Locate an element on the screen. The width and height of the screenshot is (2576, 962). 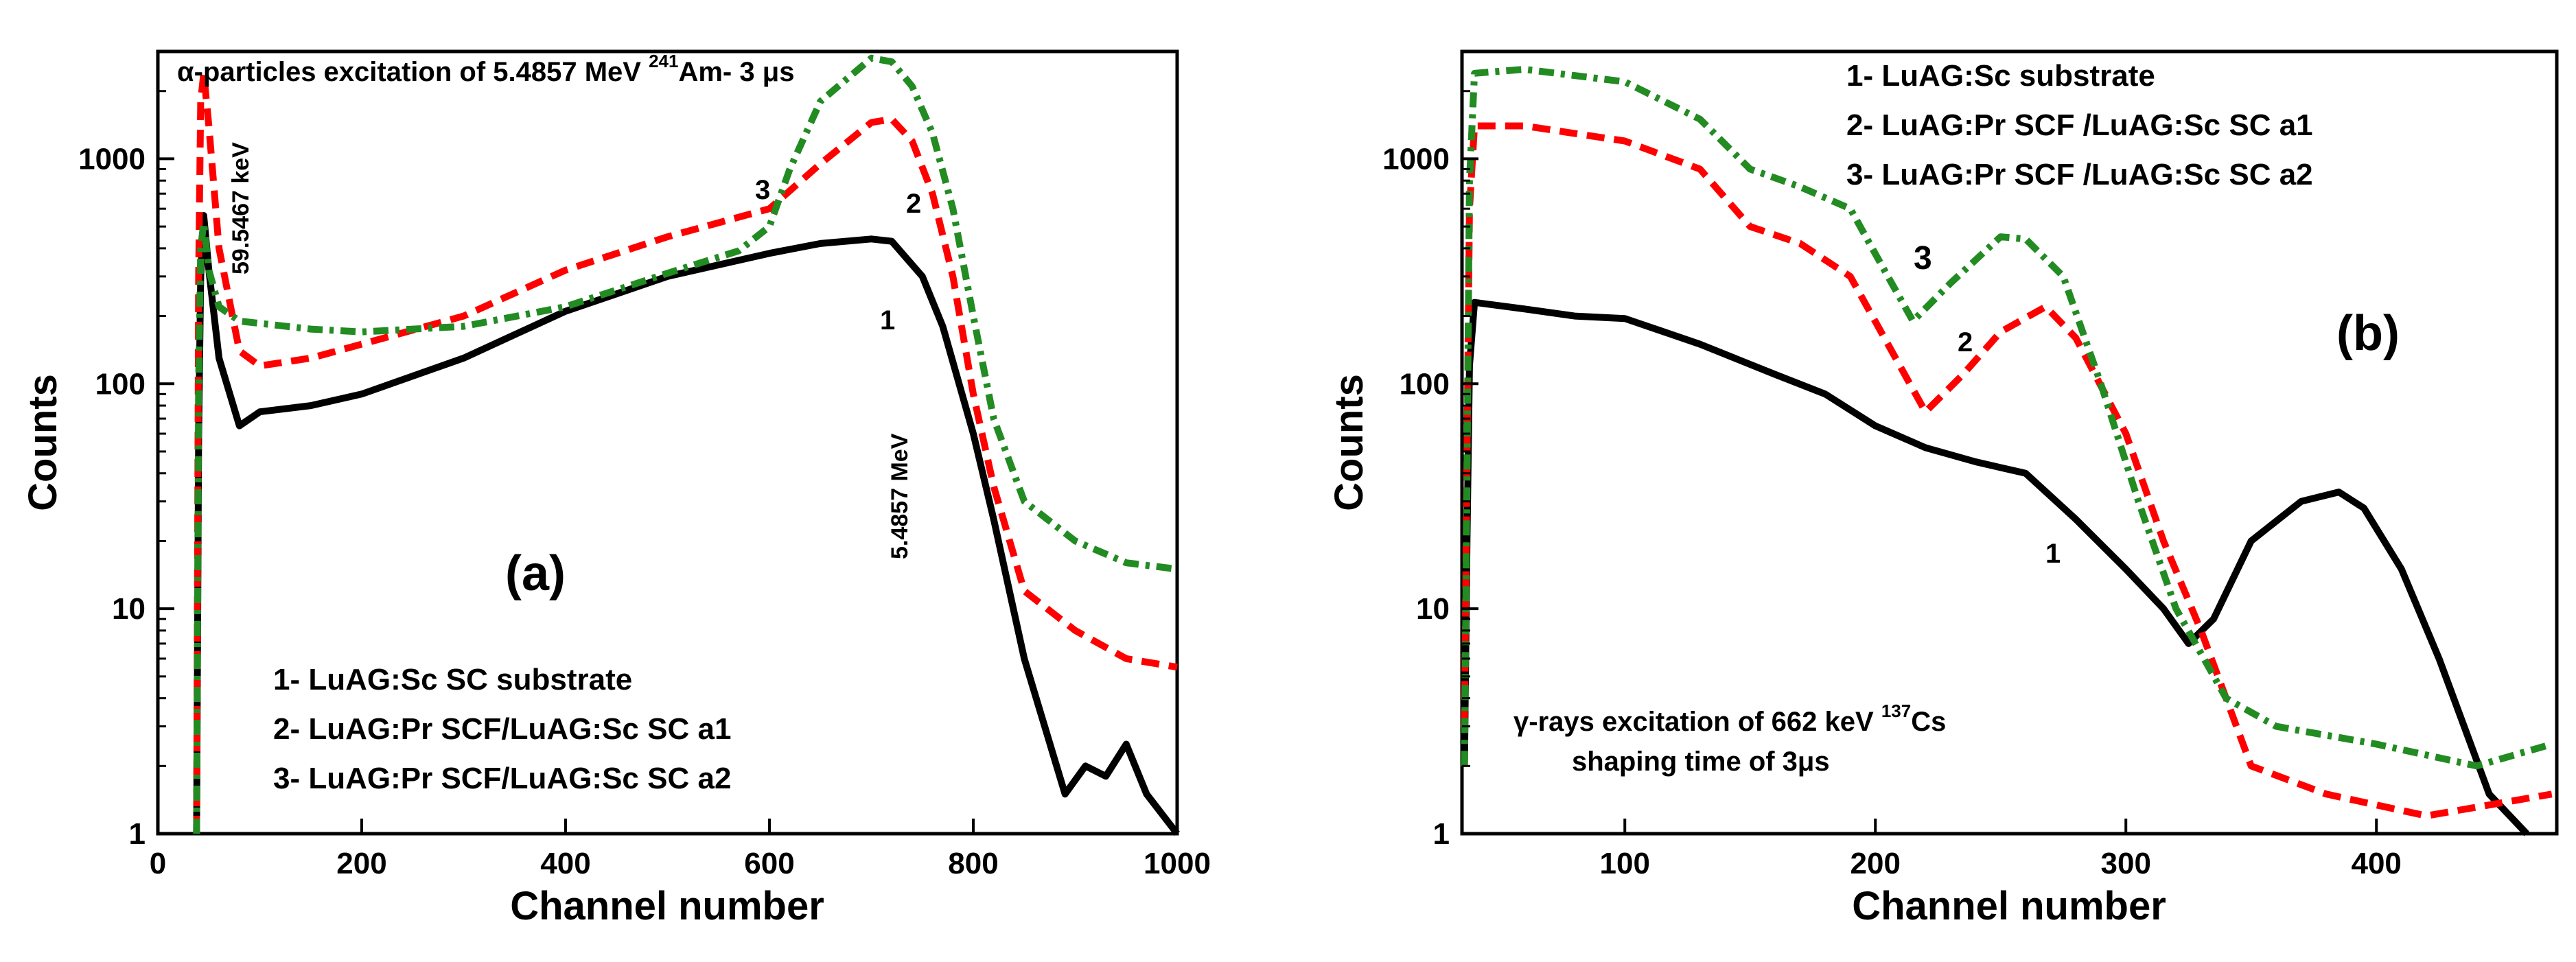
x-tick-label: 300 is located at coordinates (2126, 864).